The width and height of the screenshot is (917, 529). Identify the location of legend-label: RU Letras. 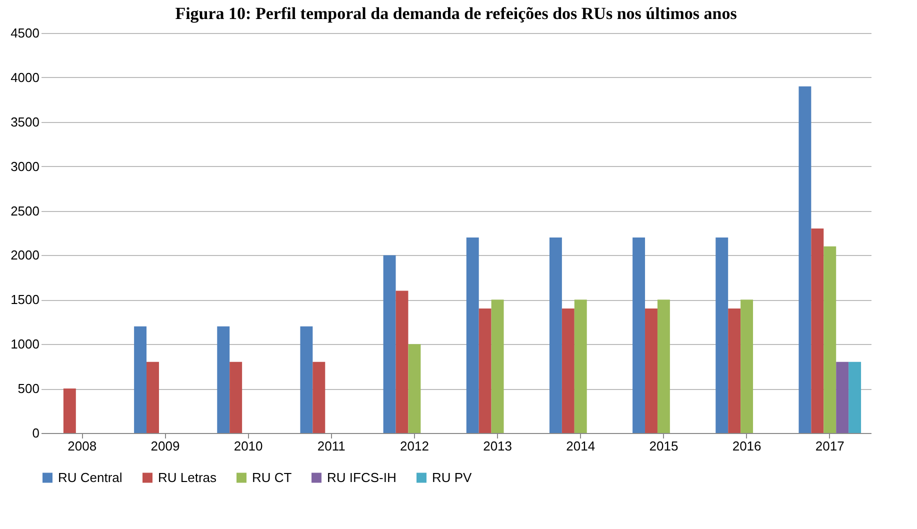
(188, 477).